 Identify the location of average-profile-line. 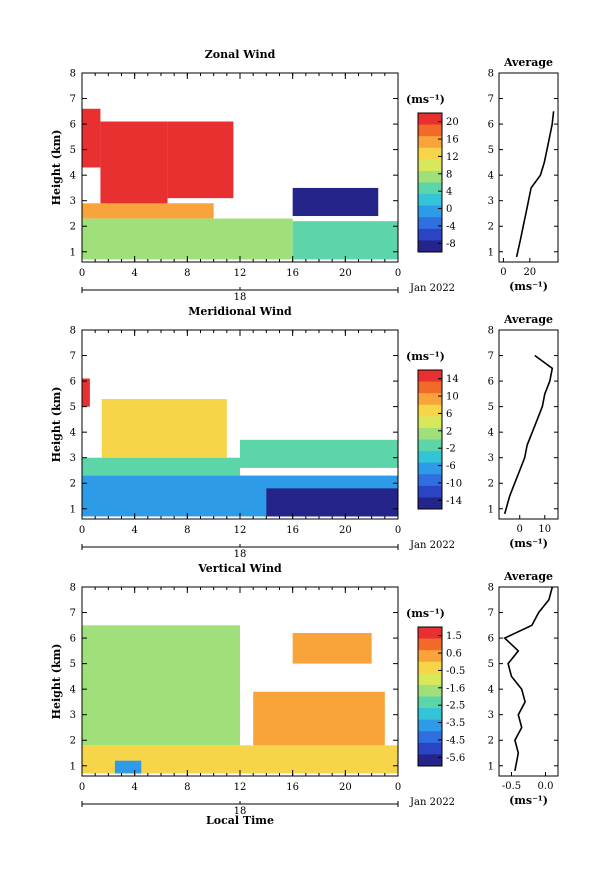
(528, 434).